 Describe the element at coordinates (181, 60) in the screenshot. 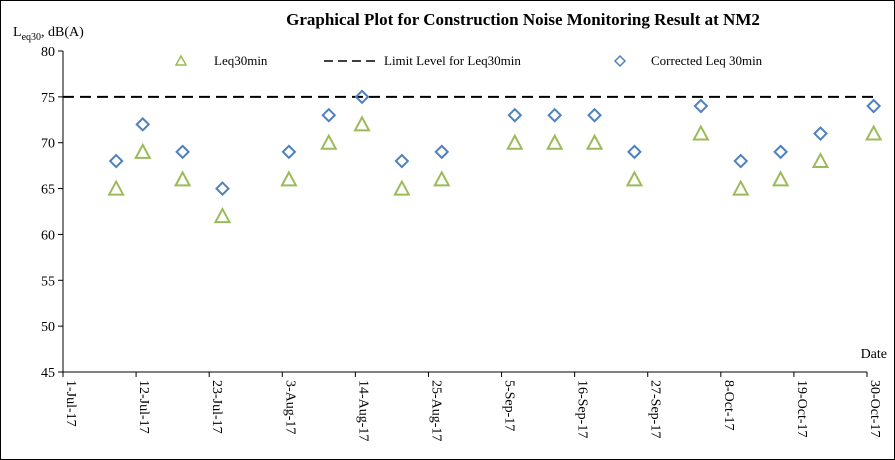

I see `legend-leq30min-marker` at that location.